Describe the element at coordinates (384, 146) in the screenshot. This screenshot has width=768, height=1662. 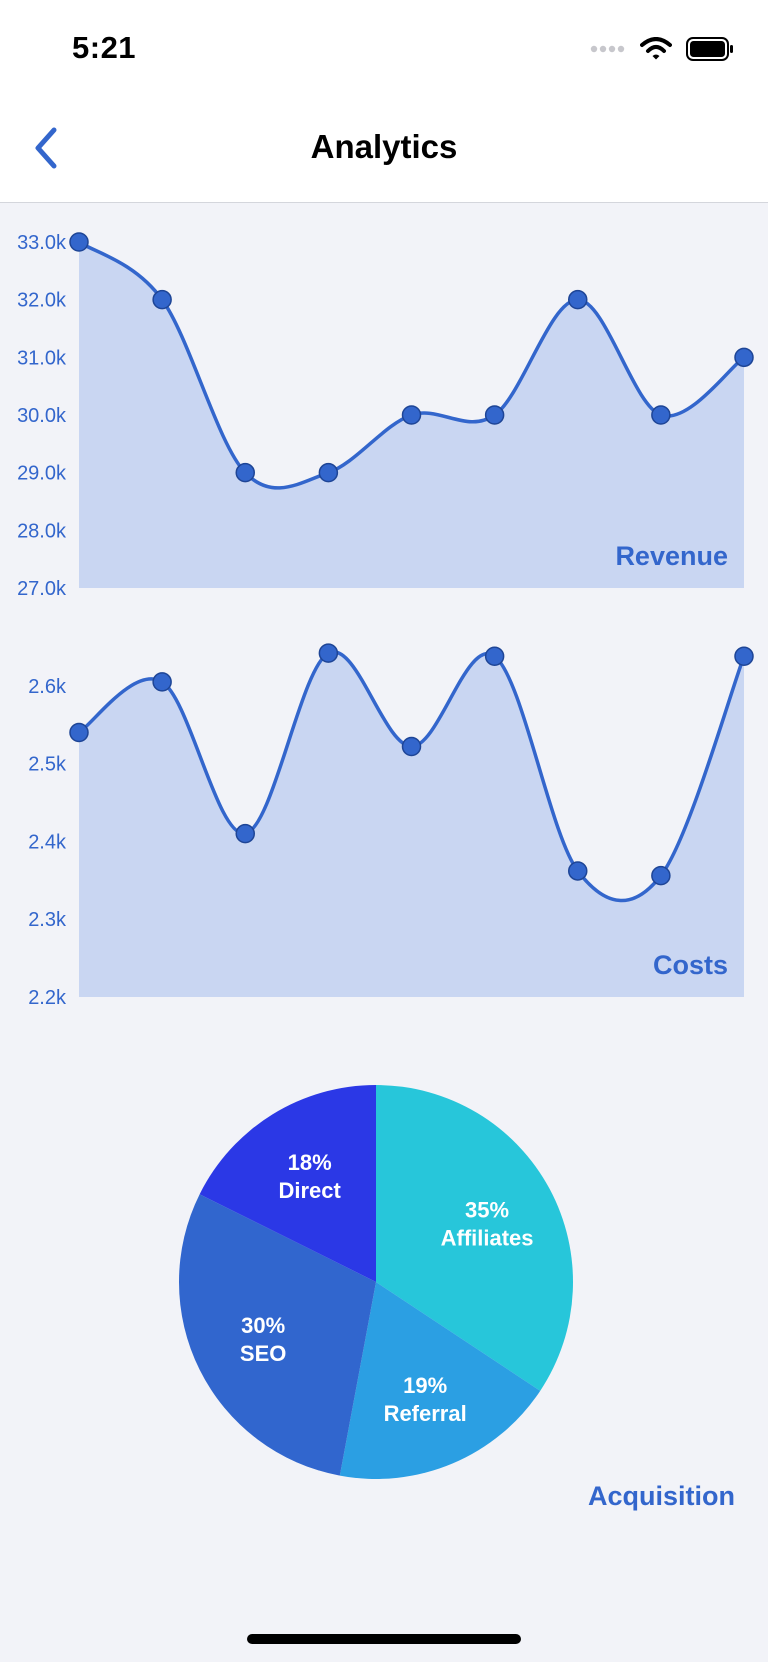
I see `page-title: Analytics` at that location.